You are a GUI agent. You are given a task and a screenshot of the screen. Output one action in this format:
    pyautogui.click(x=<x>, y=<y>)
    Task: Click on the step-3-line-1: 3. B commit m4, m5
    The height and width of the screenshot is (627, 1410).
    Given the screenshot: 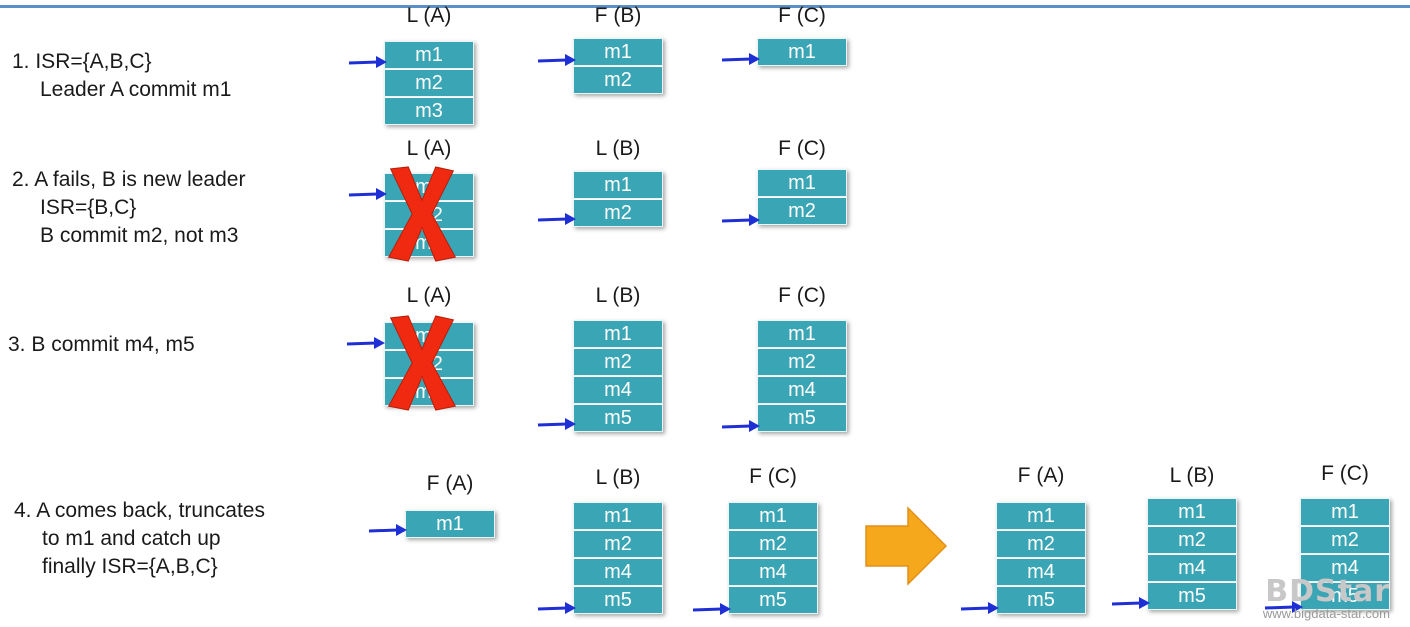 What is the action you would take?
    pyautogui.click(x=101, y=344)
    